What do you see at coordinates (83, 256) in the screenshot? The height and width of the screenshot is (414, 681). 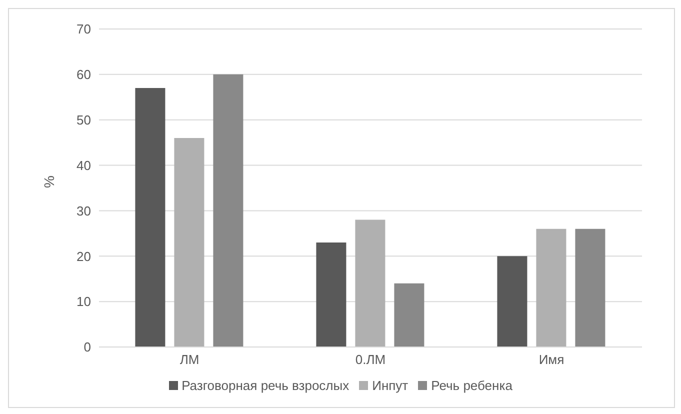 I see `y-tick-label: 20` at bounding box center [83, 256].